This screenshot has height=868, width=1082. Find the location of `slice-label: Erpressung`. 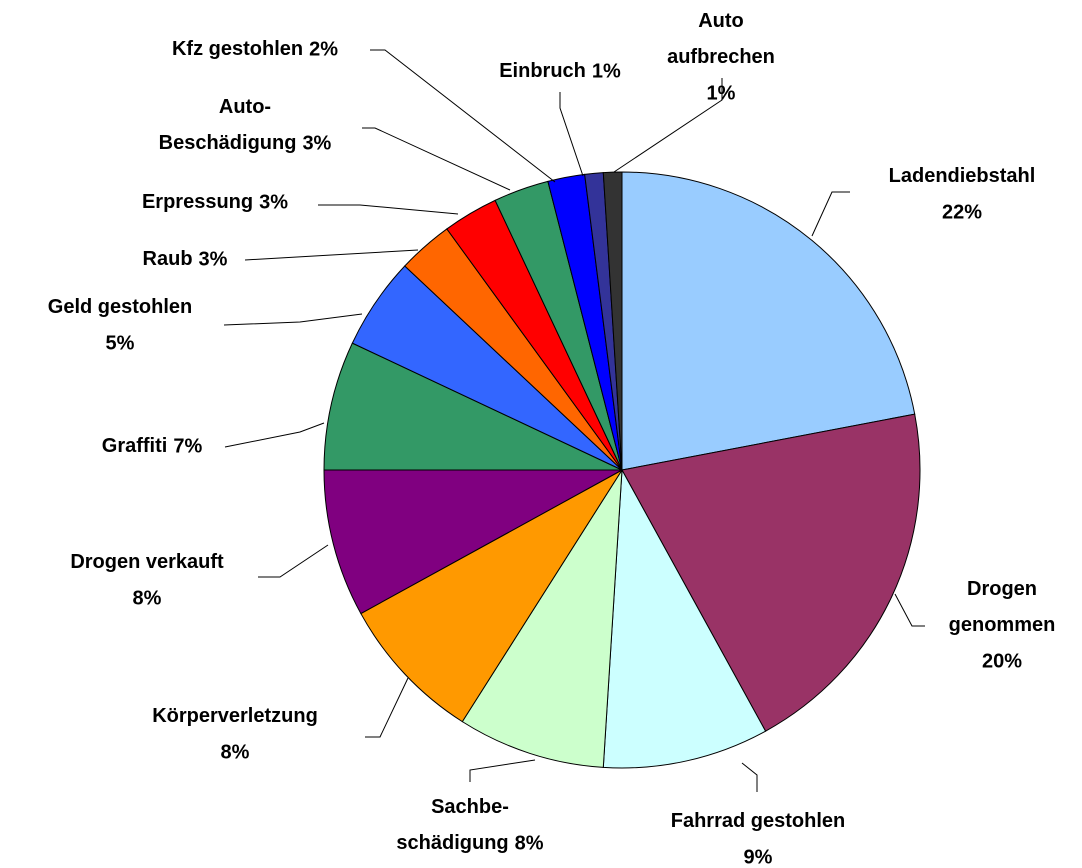

slice-label: Erpressung is located at coordinates (197, 202).